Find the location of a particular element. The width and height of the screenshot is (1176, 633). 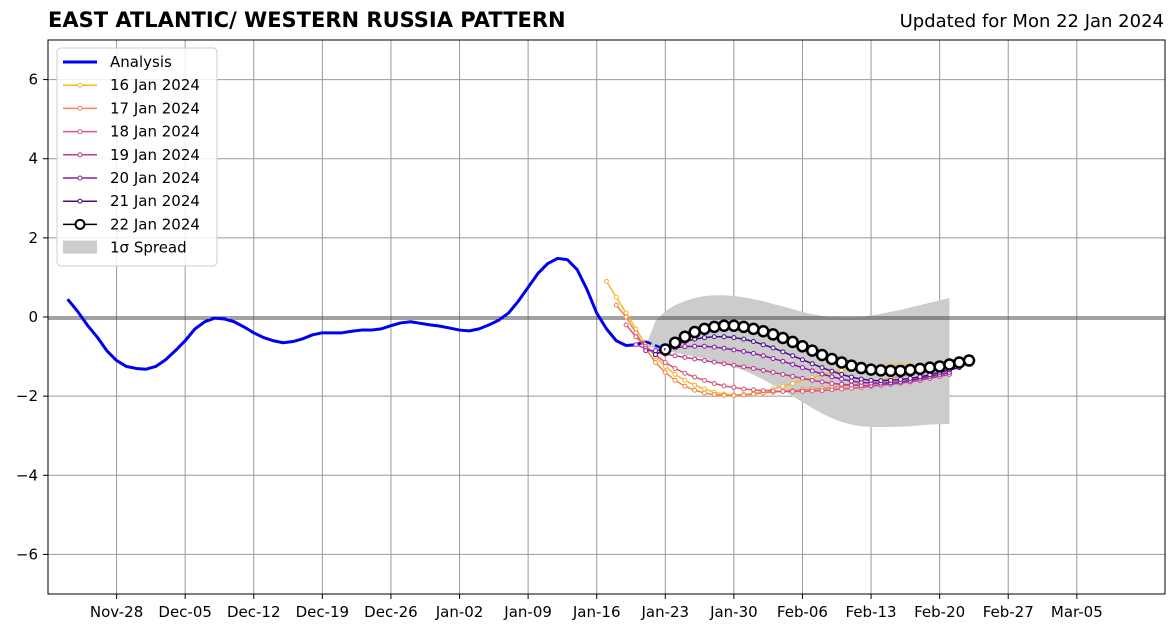

y-tick-label: 4 is located at coordinates (33, 159).